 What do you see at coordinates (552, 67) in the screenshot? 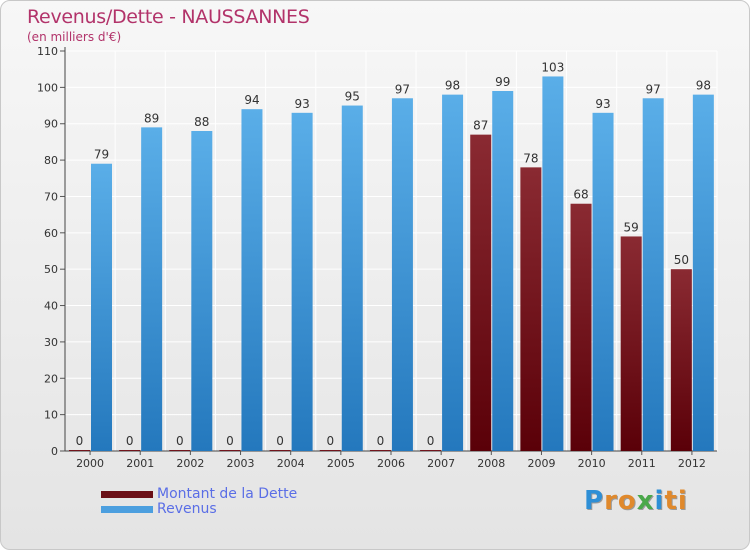
I see `data-label: 103` at bounding box center [552, 67].